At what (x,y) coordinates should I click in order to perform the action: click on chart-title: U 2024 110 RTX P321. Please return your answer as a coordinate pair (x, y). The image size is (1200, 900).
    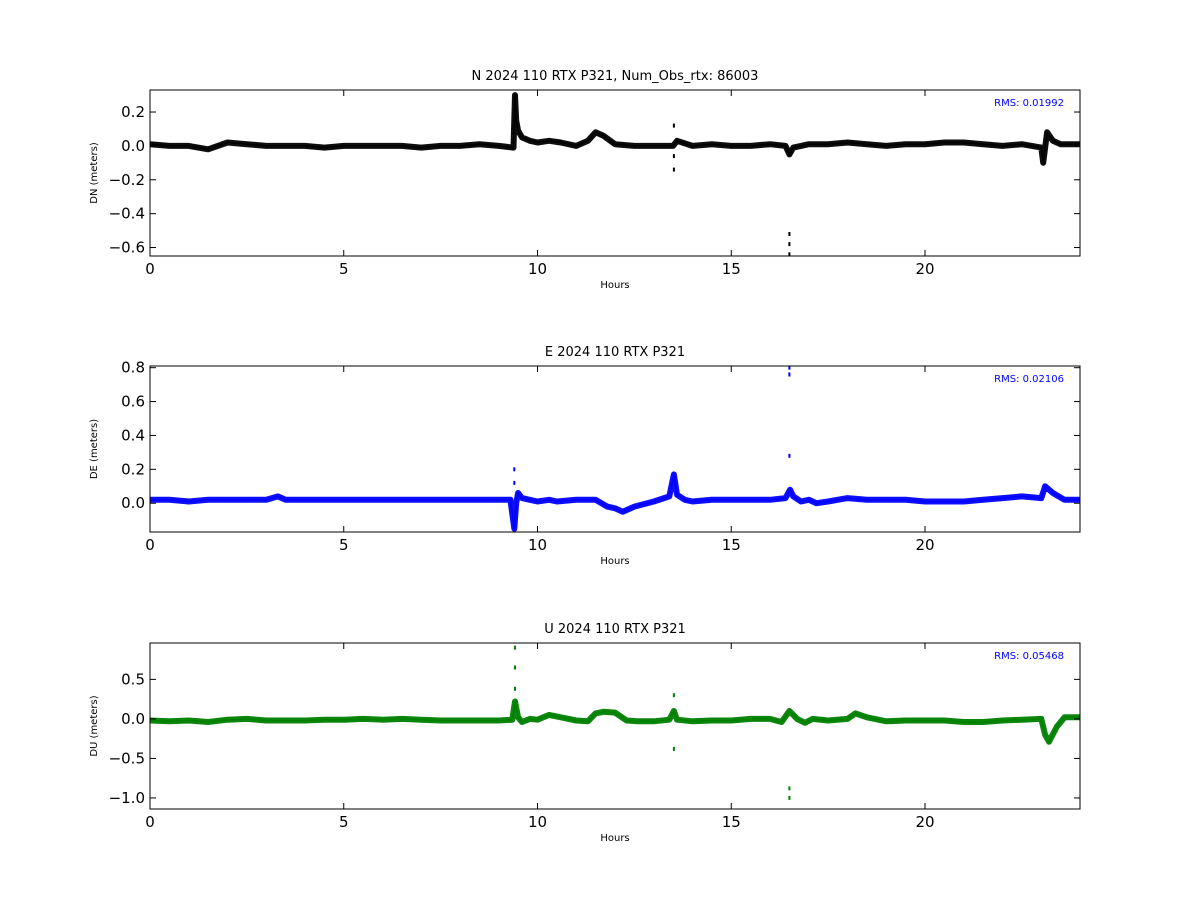
    Looking at the image, I should click on (615, 629).